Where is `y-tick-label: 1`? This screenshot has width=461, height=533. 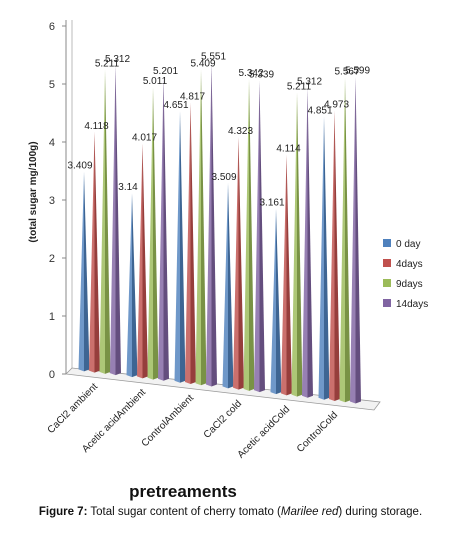
y-tick-label: 1 is located at coordinates (52, 317).